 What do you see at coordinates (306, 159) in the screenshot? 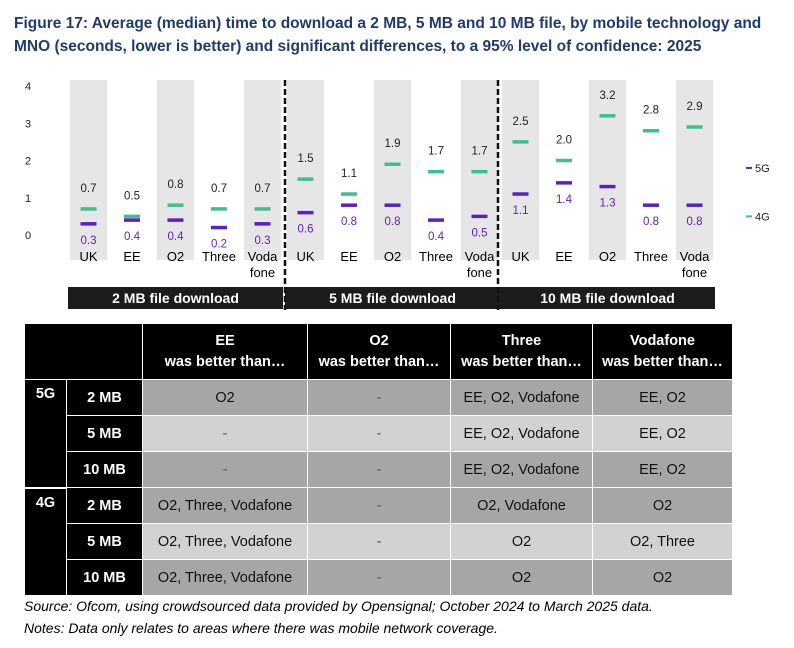
I see `data-label-4g: 1.5` at bounding box center [306, 159].